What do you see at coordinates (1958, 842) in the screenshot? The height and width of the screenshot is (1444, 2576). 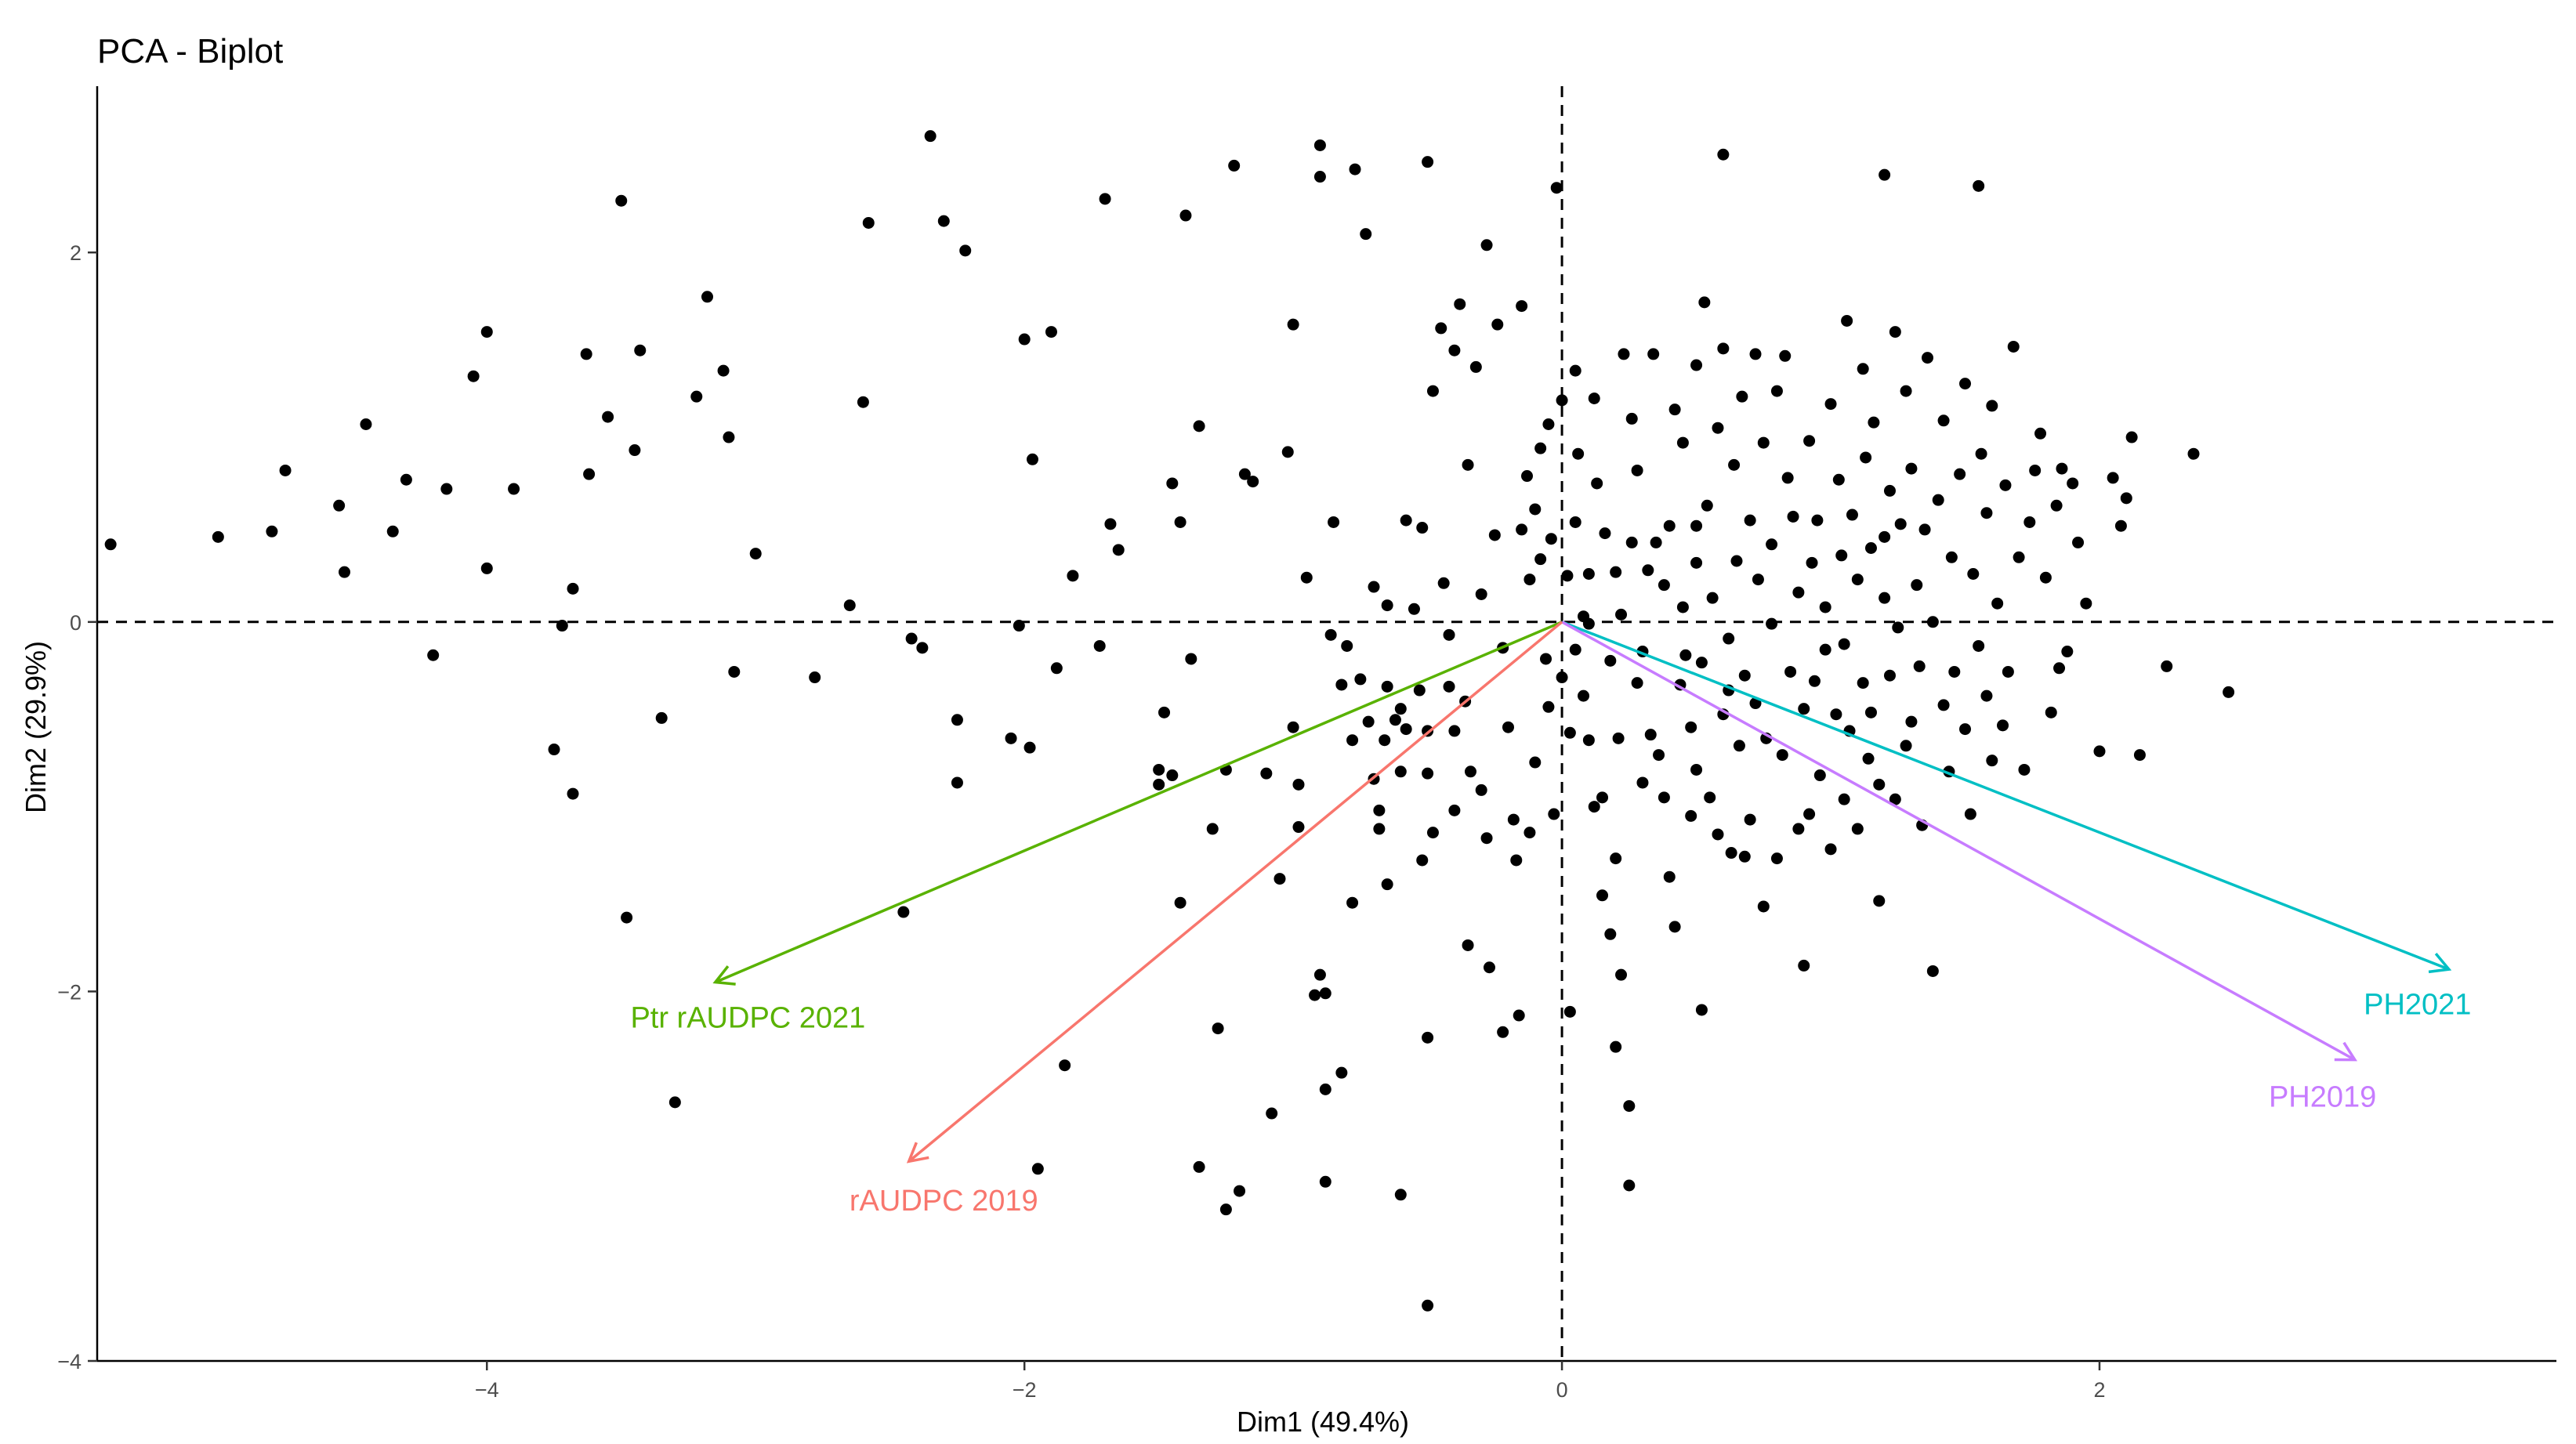 I see `variable-arrow-line` at bounding box center [1958, 842].